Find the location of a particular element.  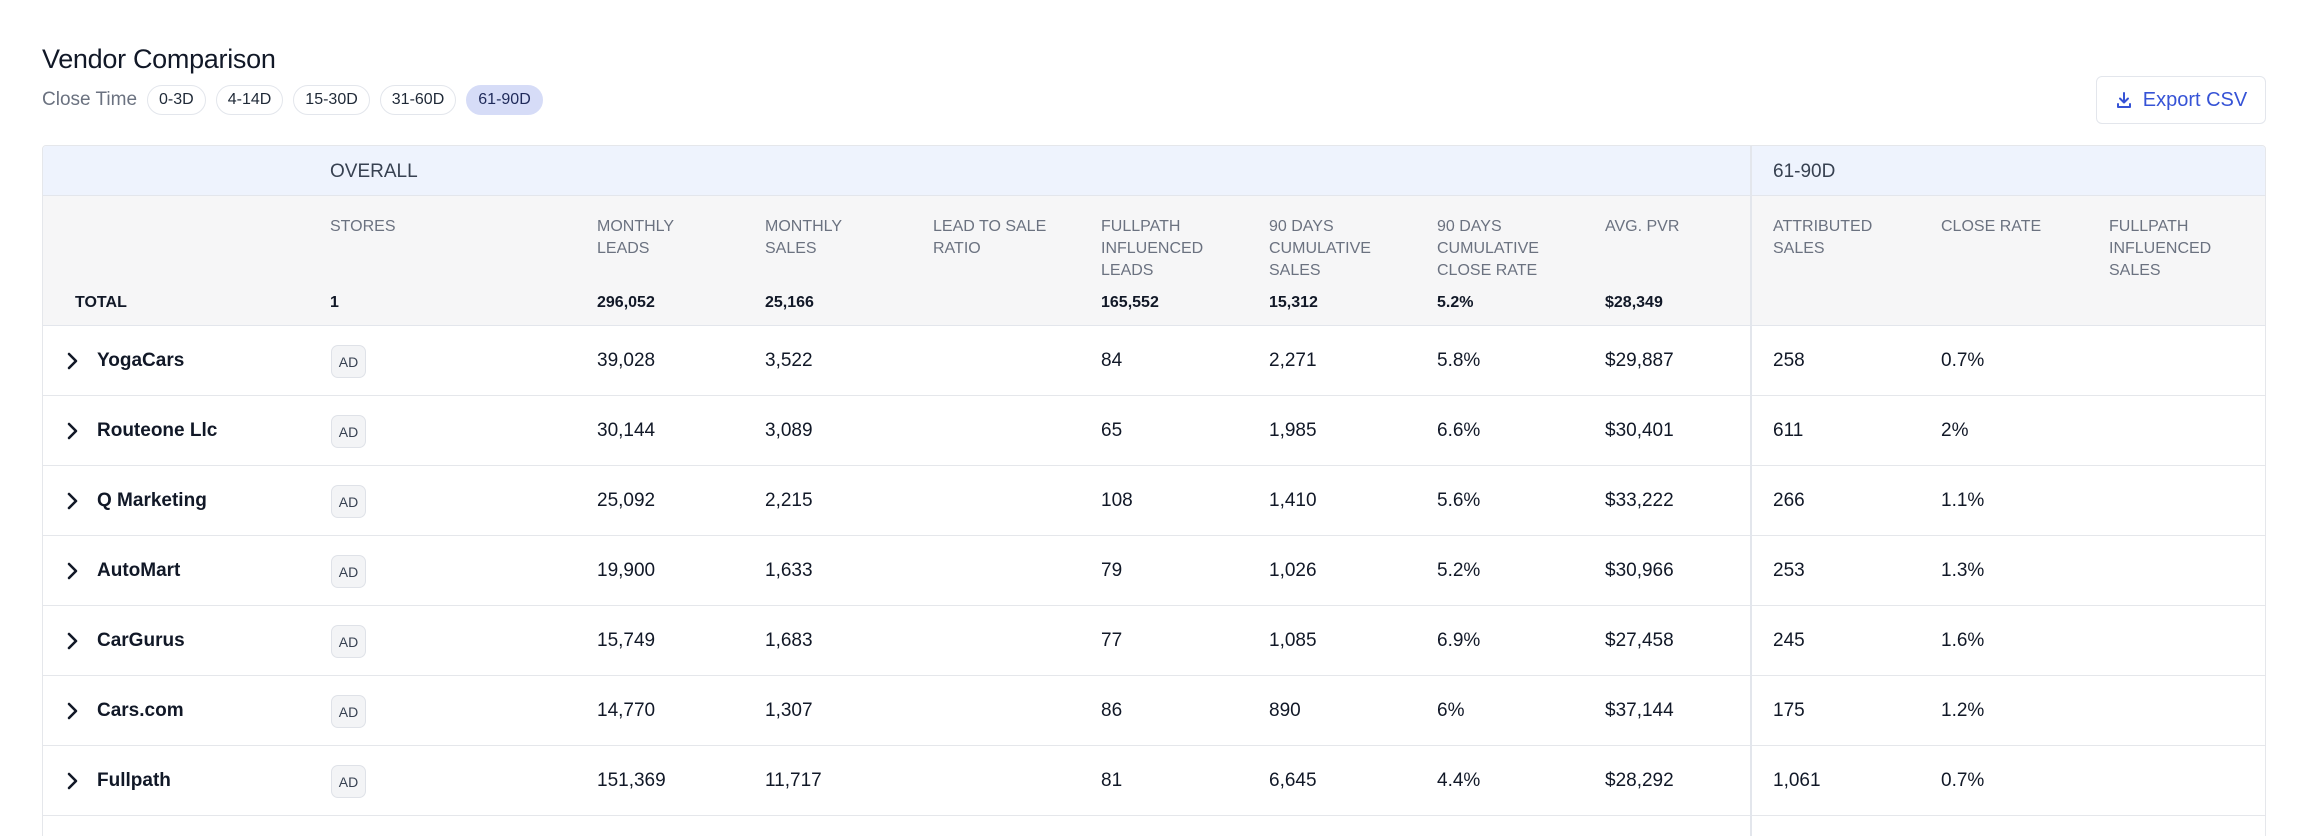

close-time-label: Close Time is located at coordinates (90, 99).